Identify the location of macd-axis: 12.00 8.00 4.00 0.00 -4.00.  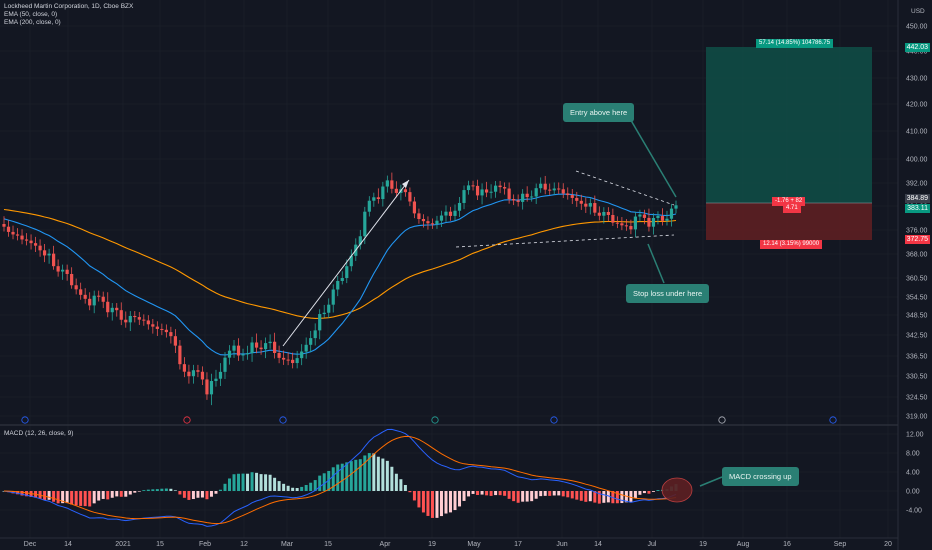
(915, 473).